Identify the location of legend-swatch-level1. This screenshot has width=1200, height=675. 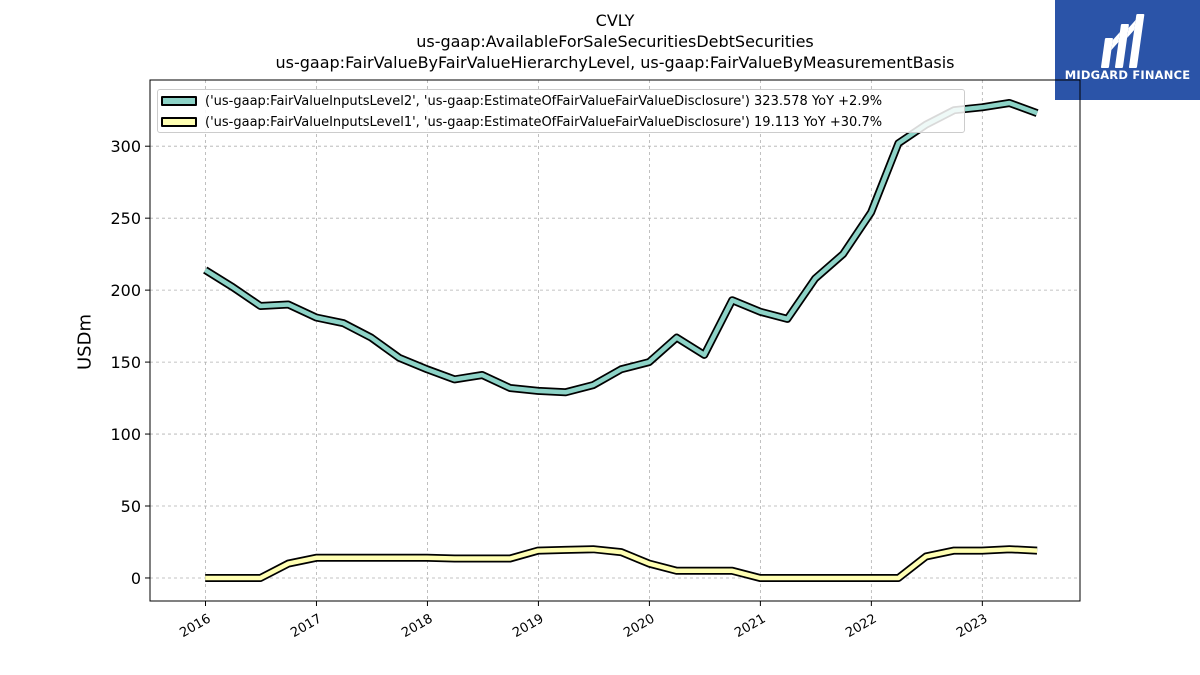
(179, 122).